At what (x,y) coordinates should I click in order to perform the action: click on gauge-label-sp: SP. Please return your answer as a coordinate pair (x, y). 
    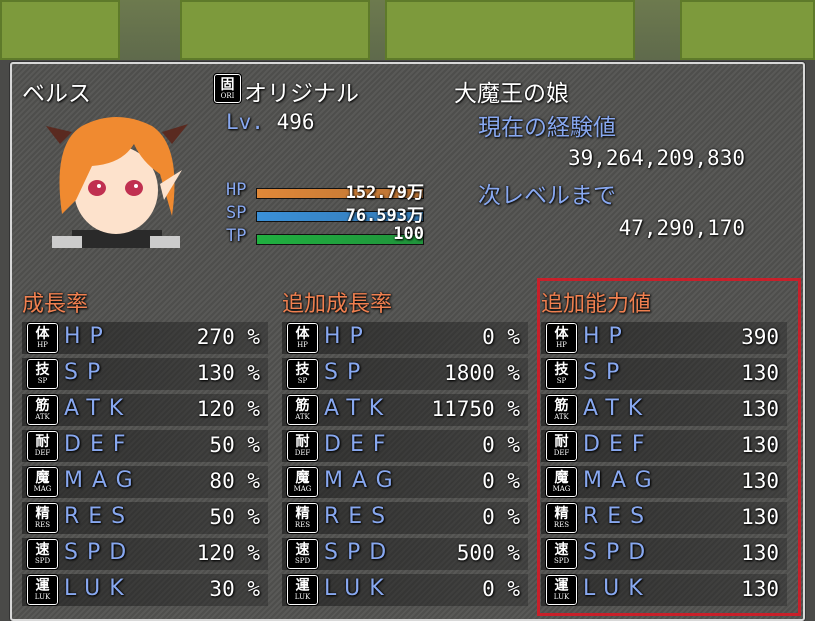
    Looking at the image, I should click on (236, 213).